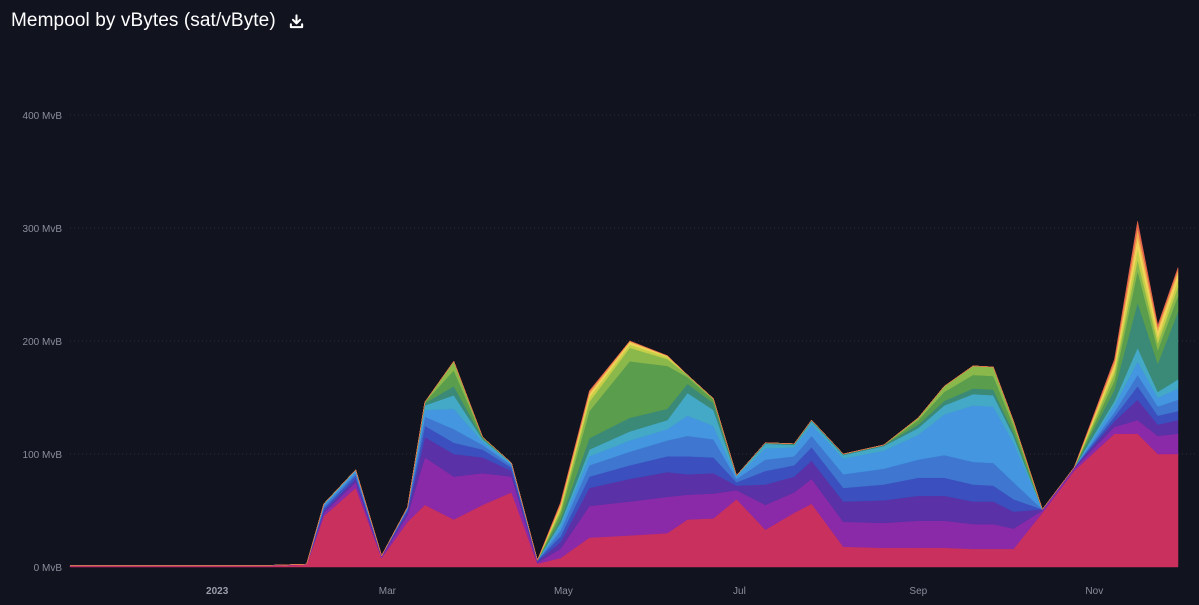 The width and height of the screenshot is (1199, 605). What do you see at coordinates (43, 455) in the screenshot?
I see `y-tick-label: 100 MvB` at bounding box center [43, 455].